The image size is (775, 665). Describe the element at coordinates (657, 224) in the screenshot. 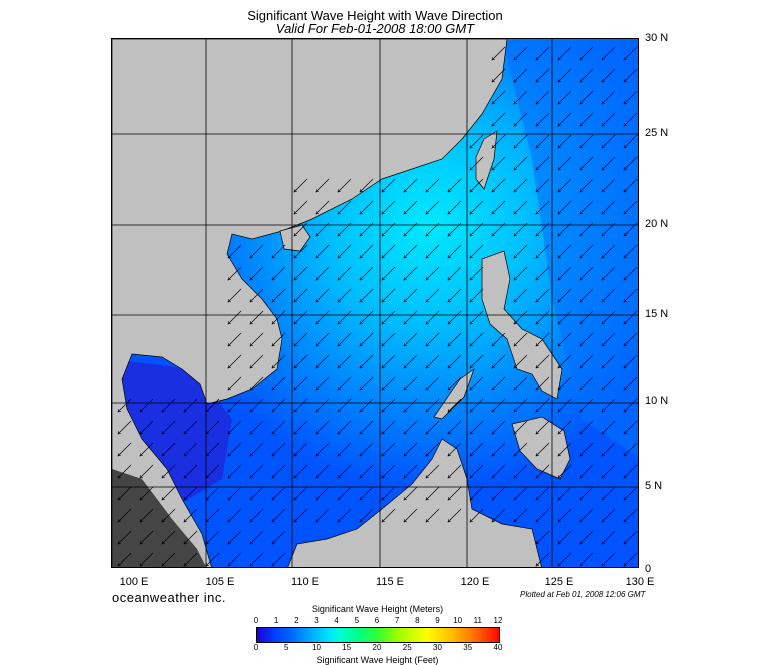

I see `lat-label-20: 20 N` at that location.